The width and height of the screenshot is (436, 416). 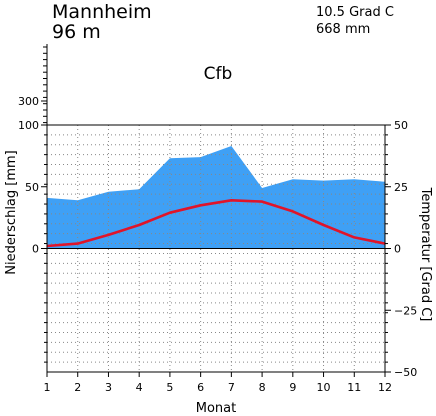 What do you see at coordinates (47, 387) in the screenshot?
I see `x-tick-label: 1` at bounding box center [47, 387].